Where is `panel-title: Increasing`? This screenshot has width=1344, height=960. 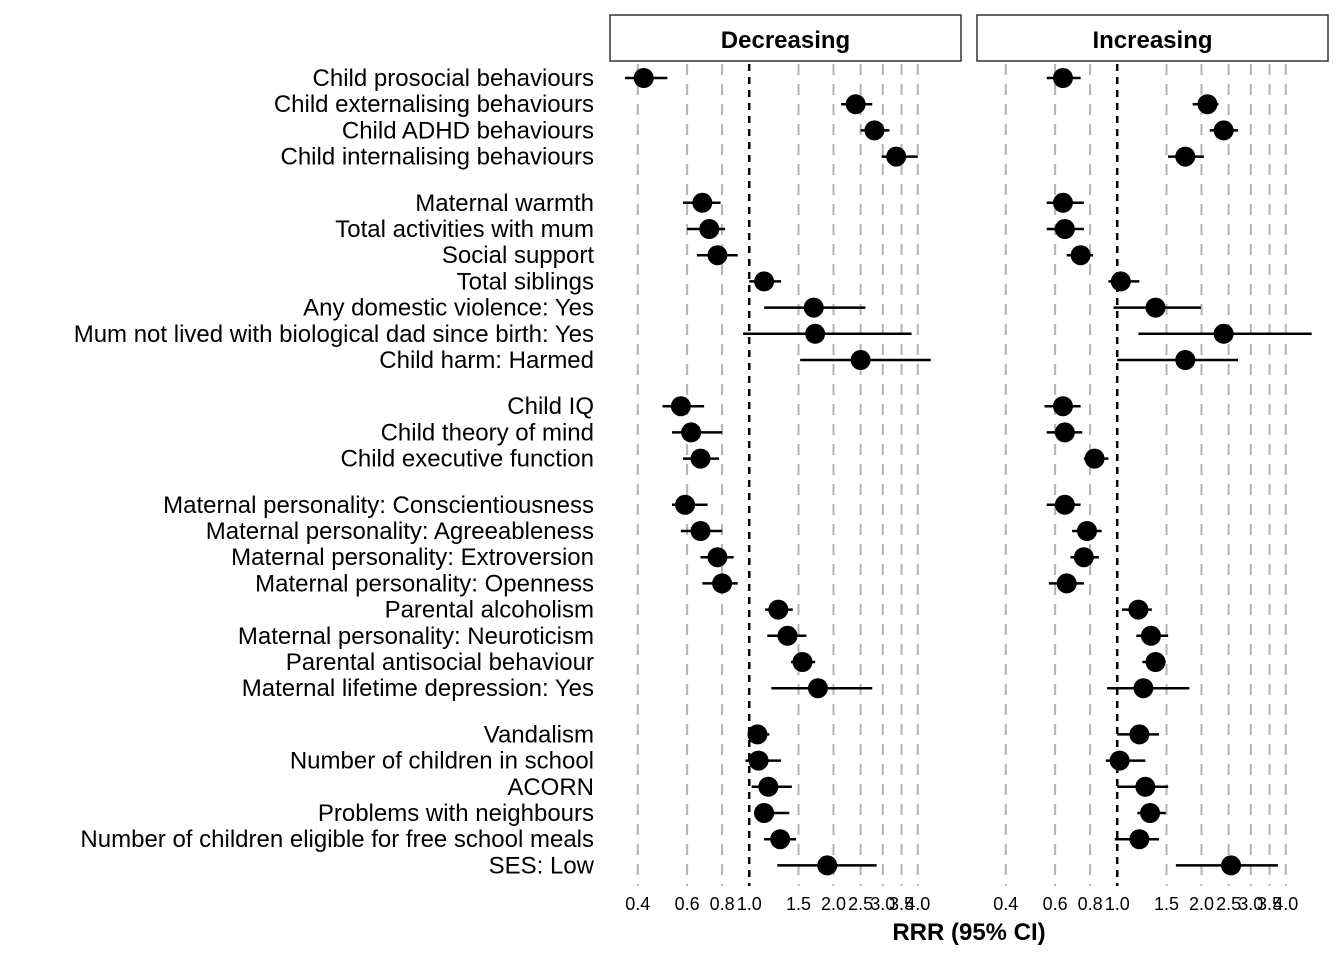
panel-title: Increasing is located at coordinates (1152, 40).